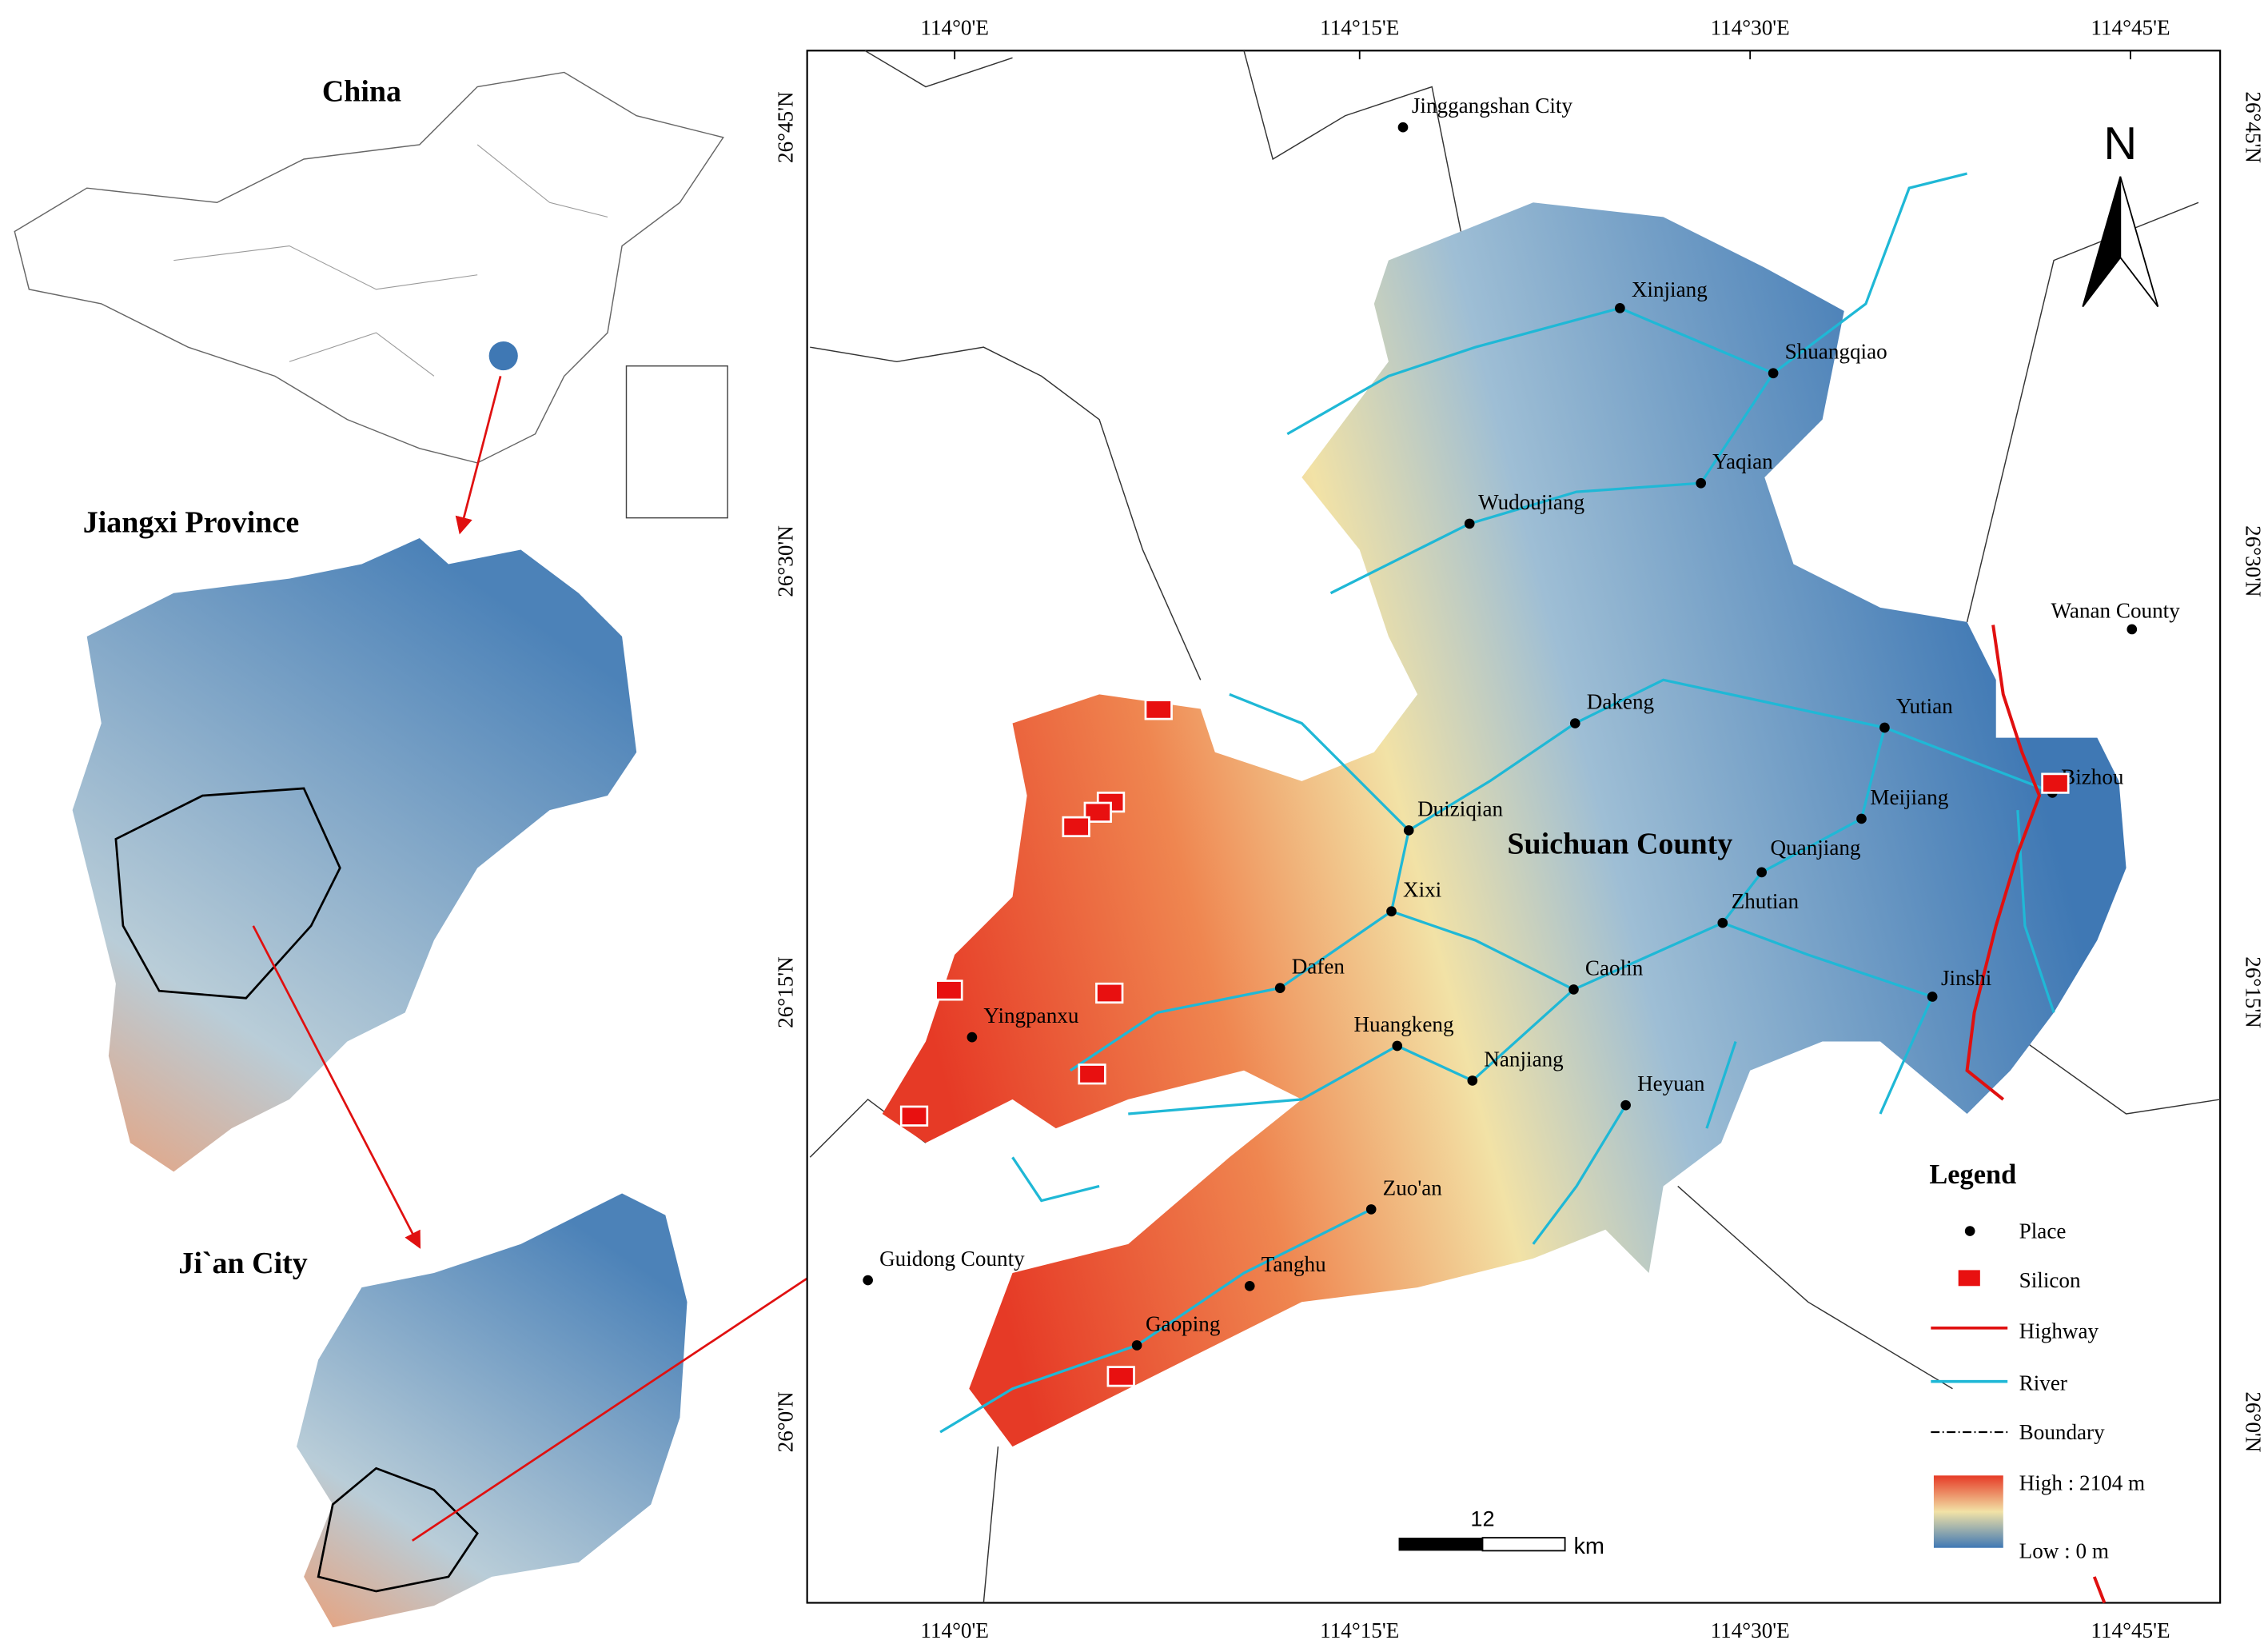  I want to click on place-label: Wanan County, so click(2115, 610).